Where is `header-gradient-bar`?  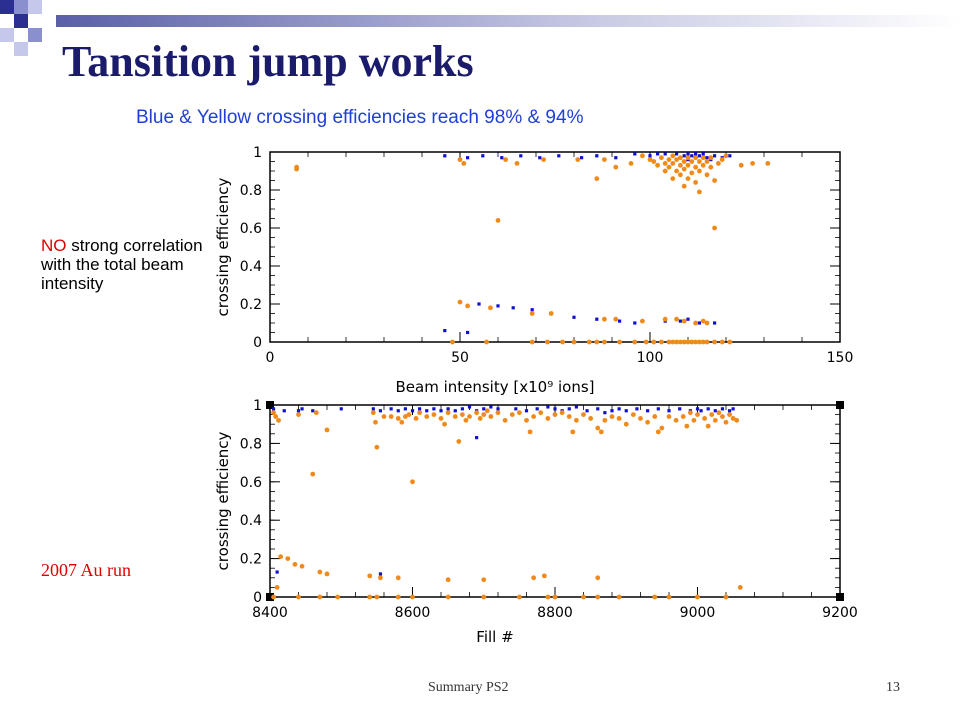
header-gradient-bar is located at coordinates (508, 21).